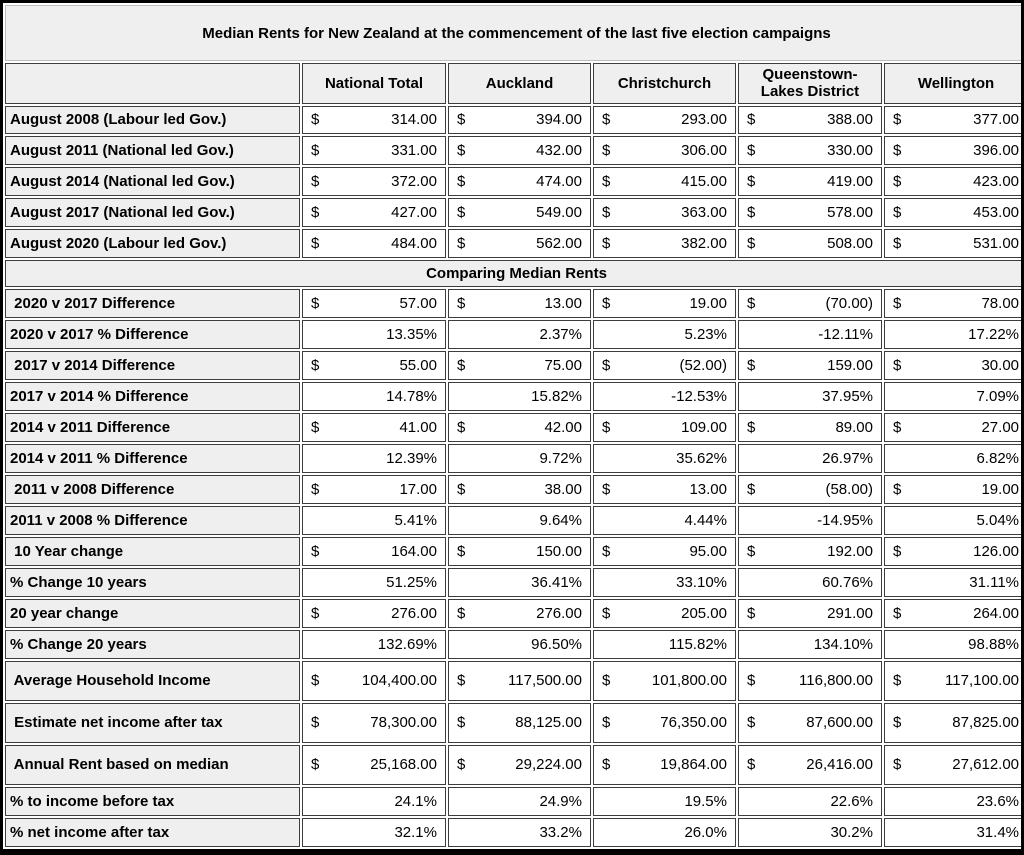 The image size is (1024, 855). I want to click on row-label: August 2020 (Labour led Gov.), so click(152, 244).